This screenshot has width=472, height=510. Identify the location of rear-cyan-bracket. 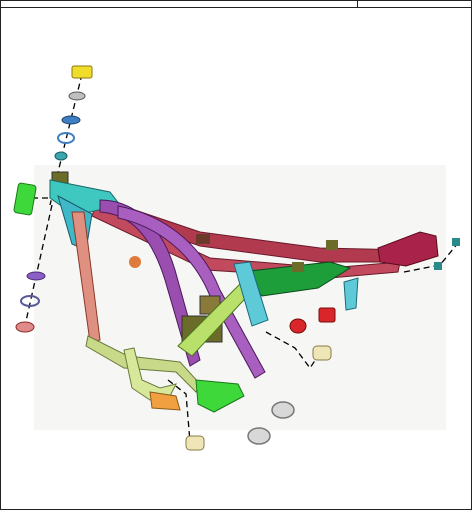
(351, 294).